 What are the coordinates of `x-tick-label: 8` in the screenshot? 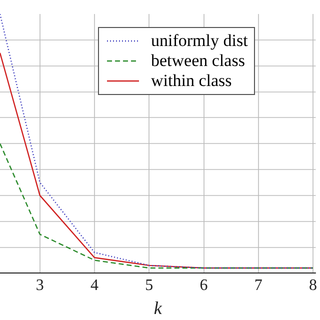 It's located at (313, 285).